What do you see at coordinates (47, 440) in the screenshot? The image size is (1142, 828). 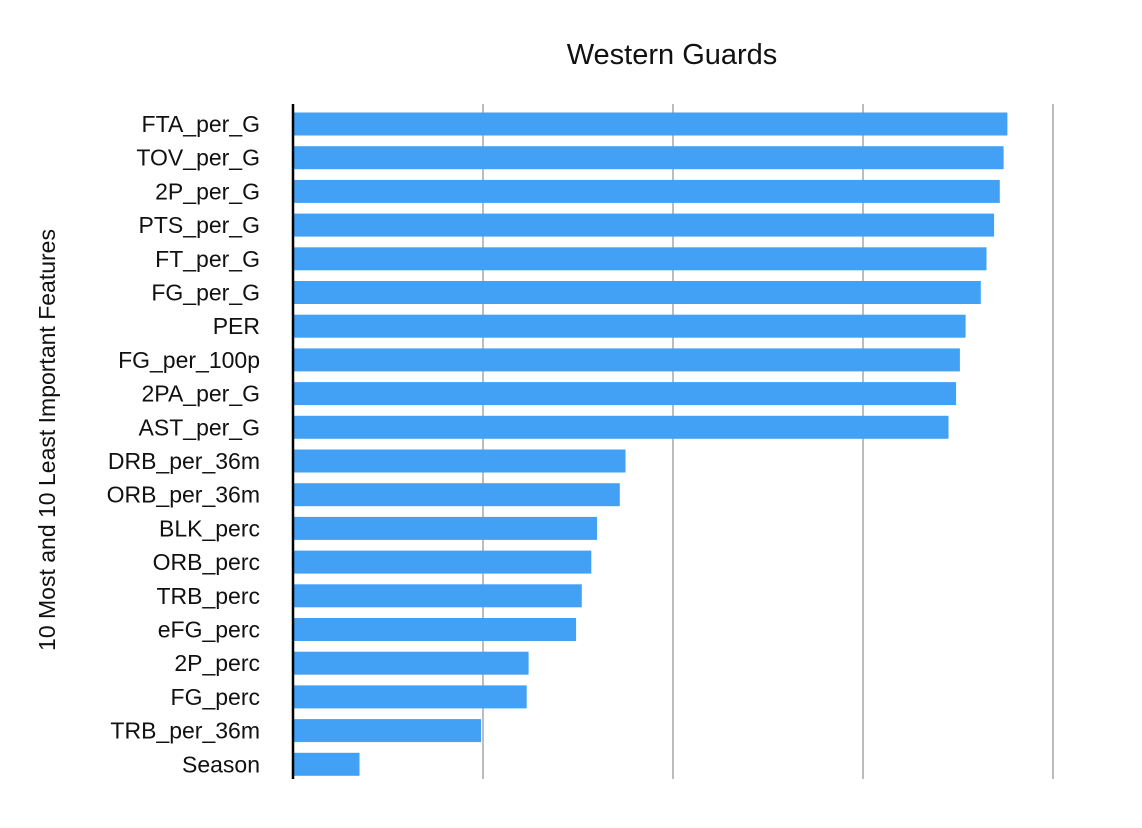 I see `y-axis-label: 10 Most and 10 Least Important Features` at bounding box center [47, 440].